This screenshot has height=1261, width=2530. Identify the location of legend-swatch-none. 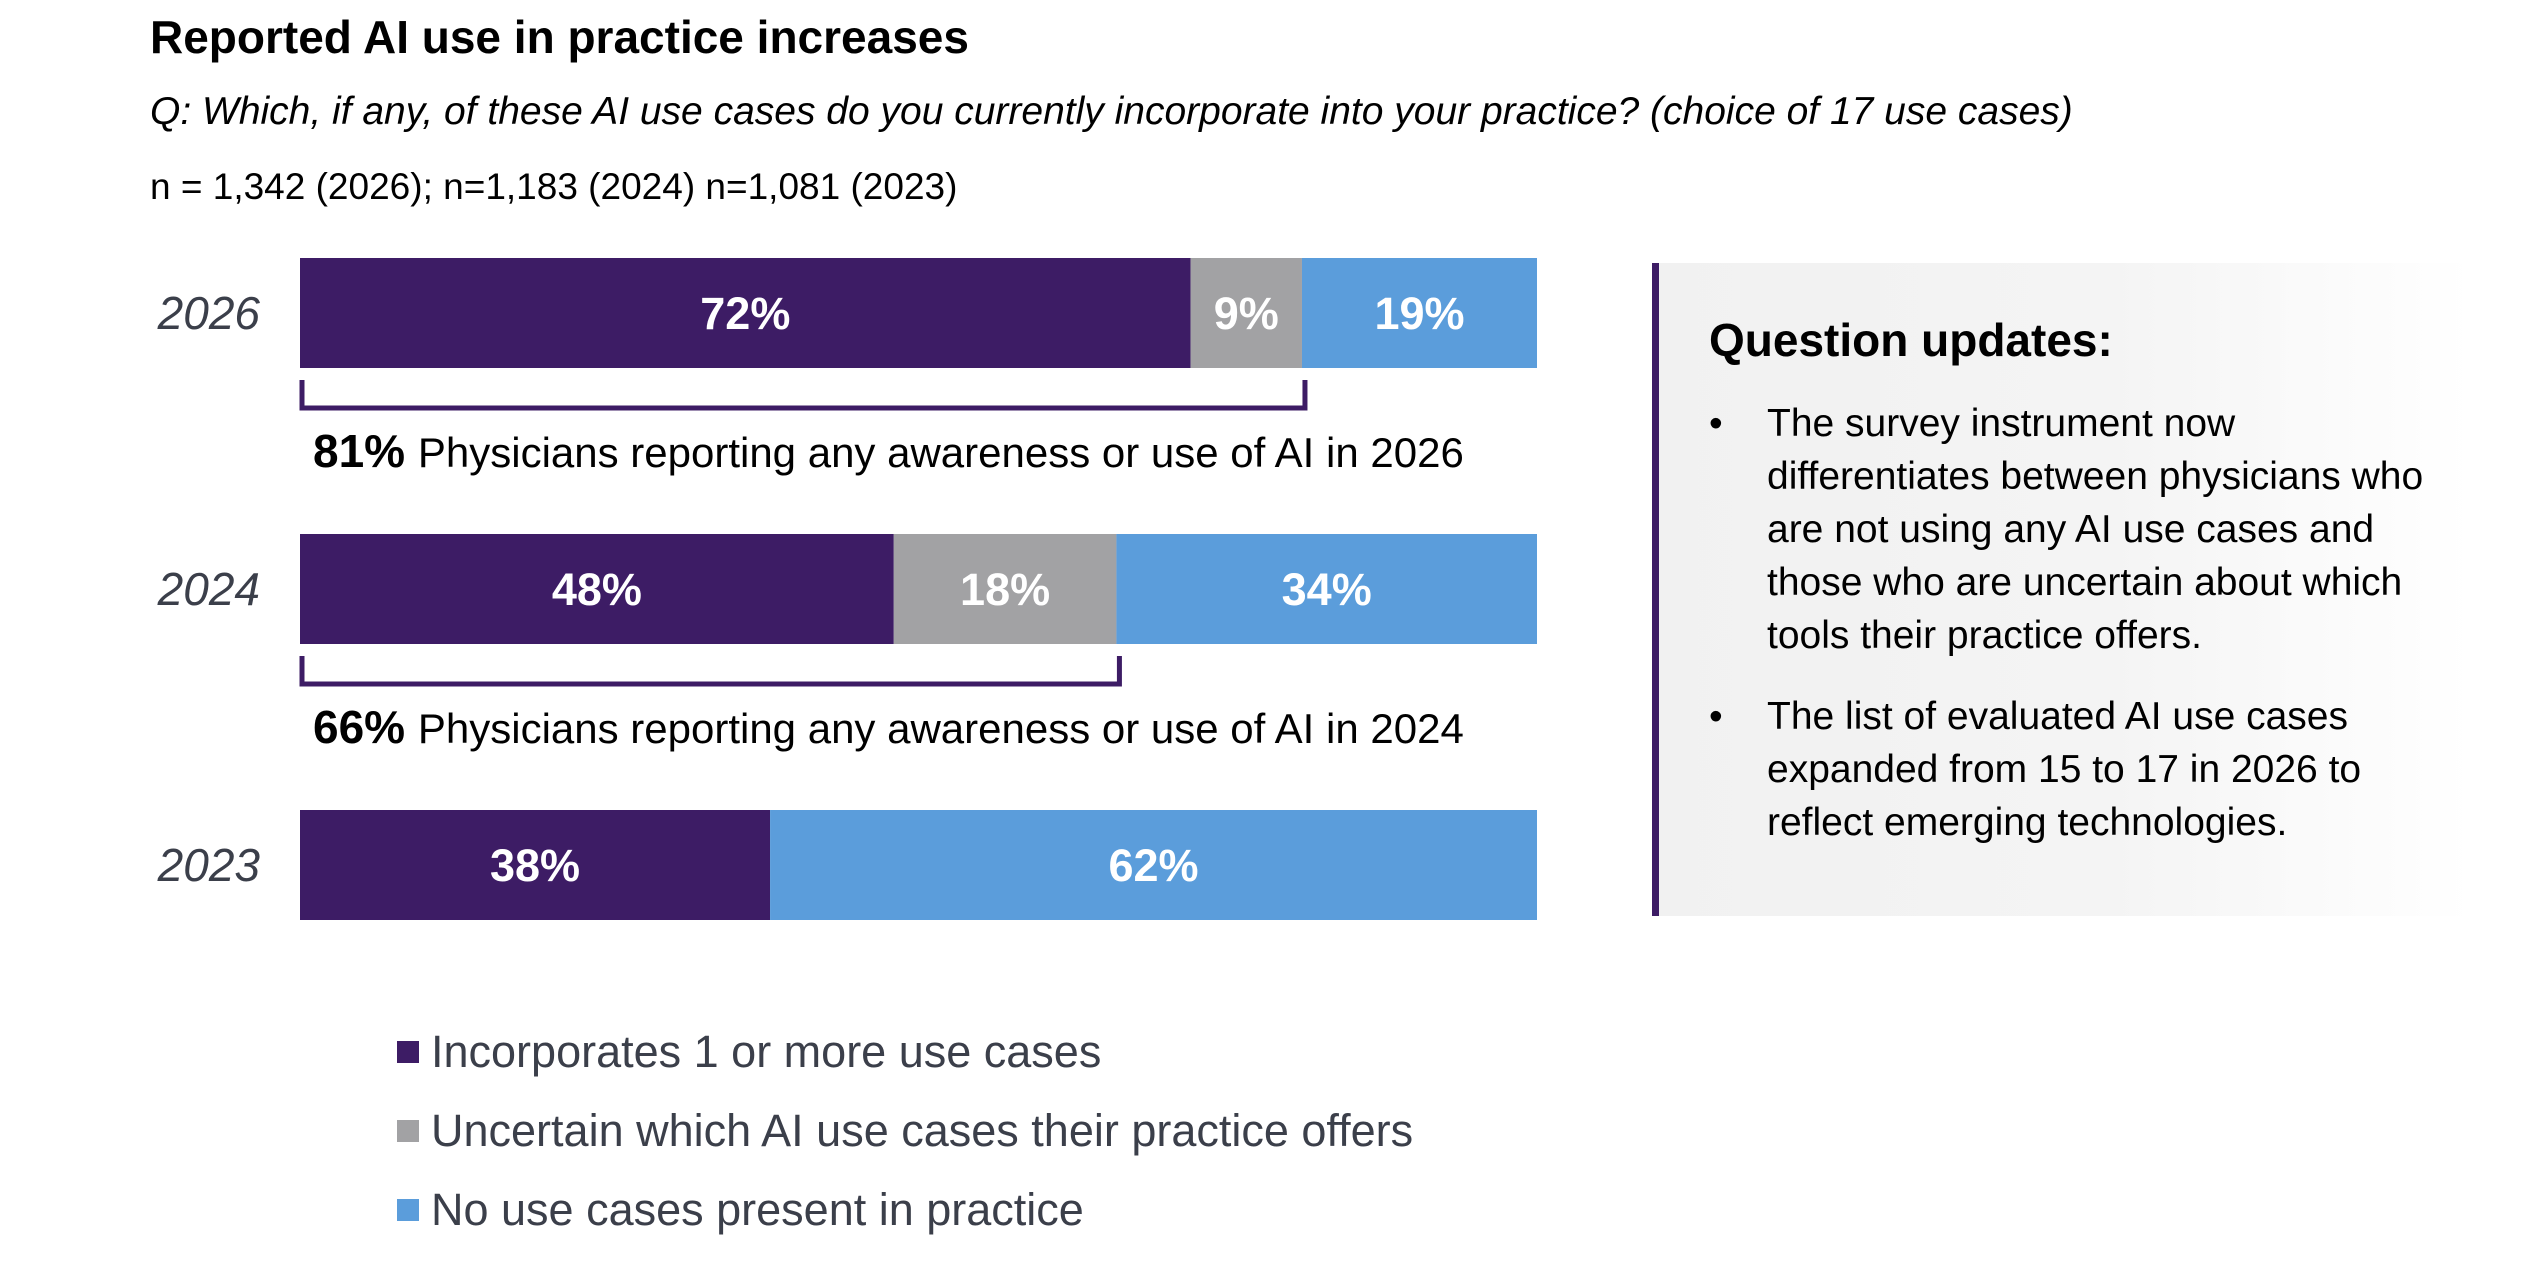
(408, 1209).